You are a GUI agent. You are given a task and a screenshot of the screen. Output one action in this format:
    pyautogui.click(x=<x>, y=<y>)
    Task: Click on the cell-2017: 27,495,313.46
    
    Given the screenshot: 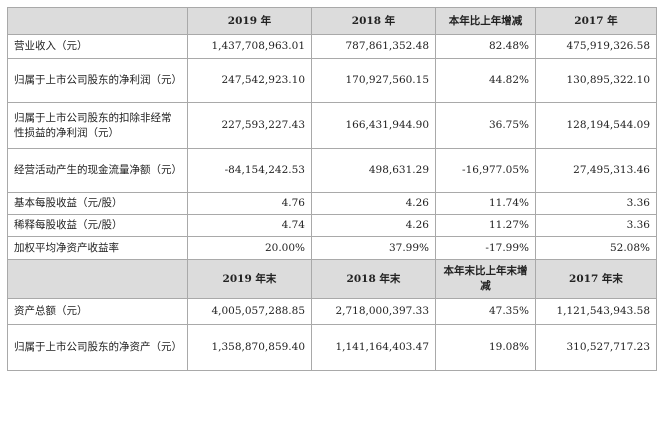 What is the action you would take?
    pyautogui.click(x=596, y=170)
    